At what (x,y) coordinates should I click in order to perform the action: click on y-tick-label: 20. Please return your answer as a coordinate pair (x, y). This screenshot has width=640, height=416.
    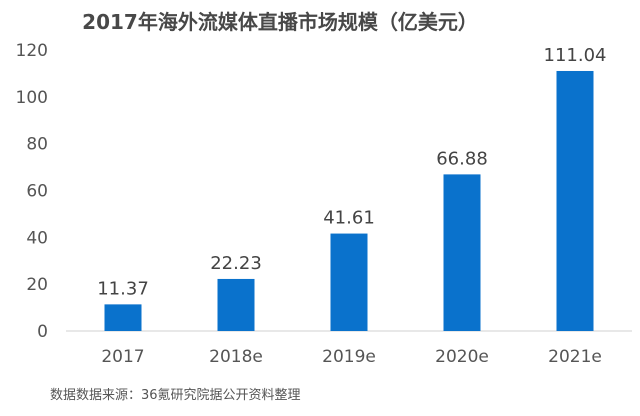
    Looking at the image, I should click on (37, 285).